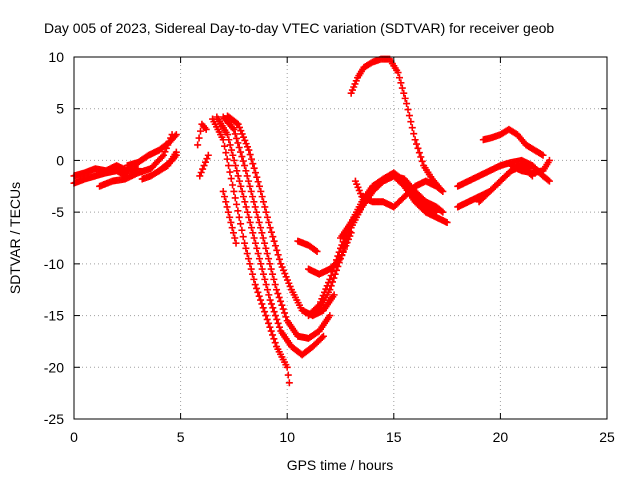  I want to click on series-track-i, so click(383, 243).